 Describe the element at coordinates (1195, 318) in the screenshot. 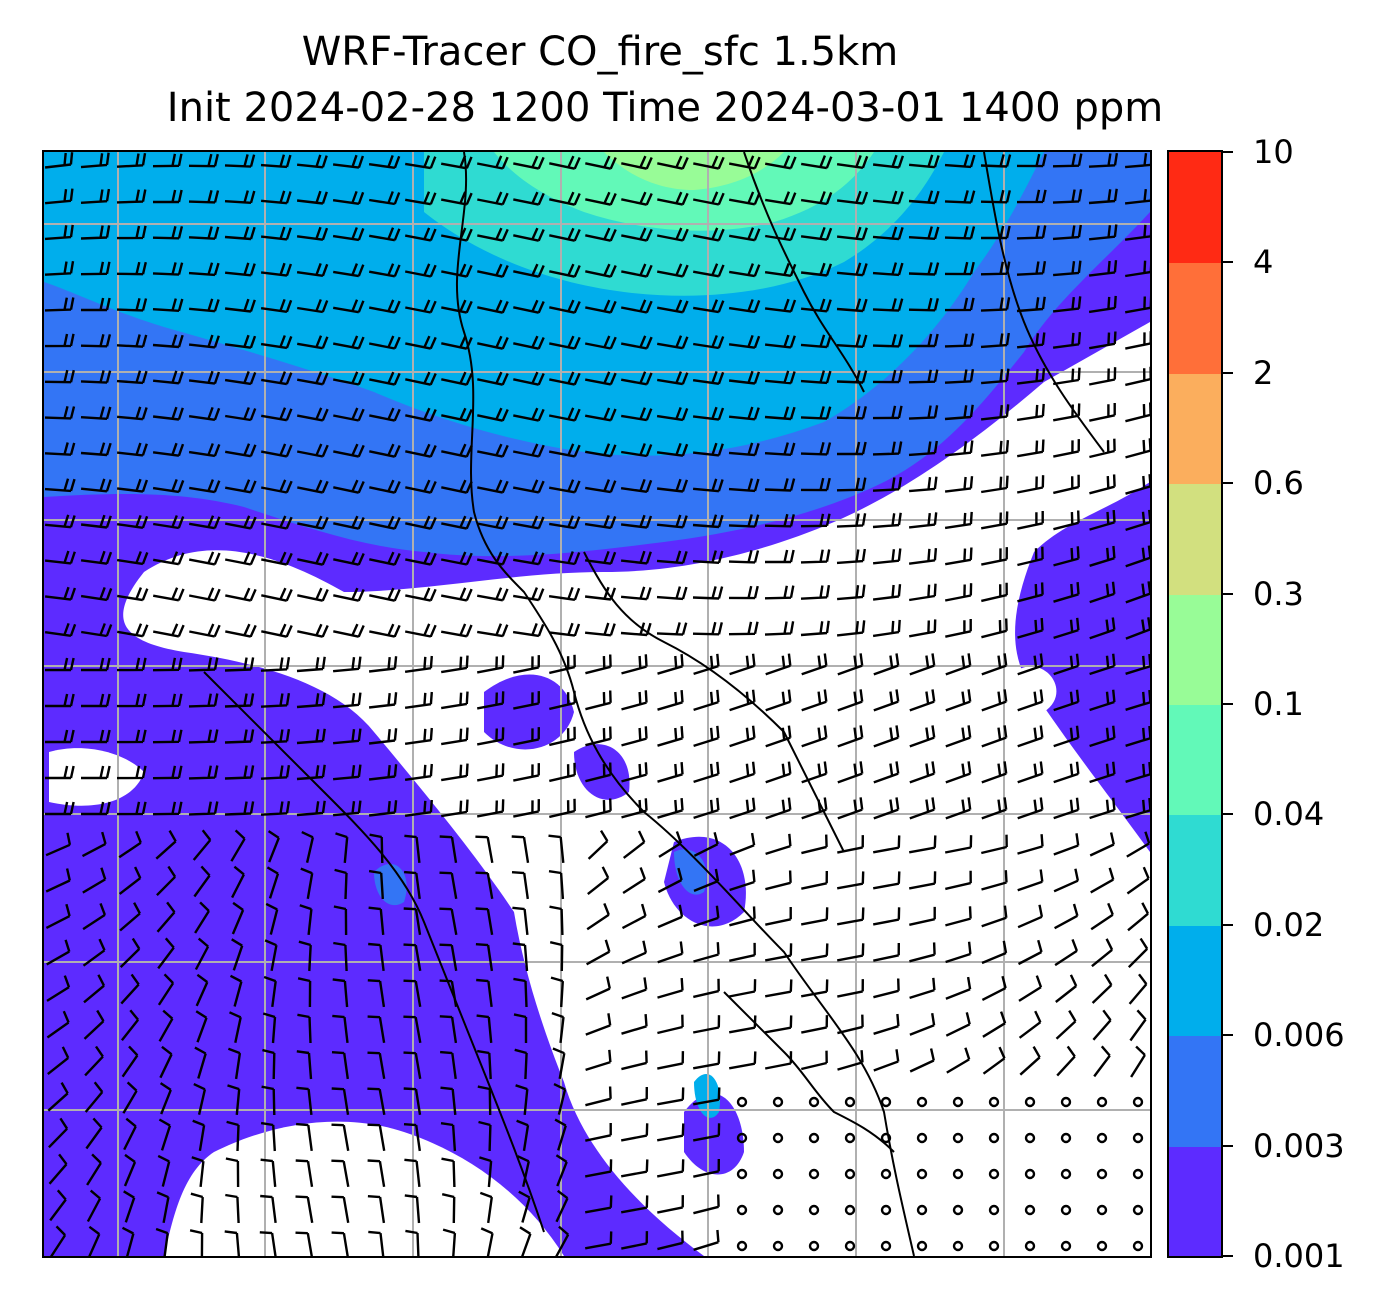

I see `colorbar-segment` at that location.